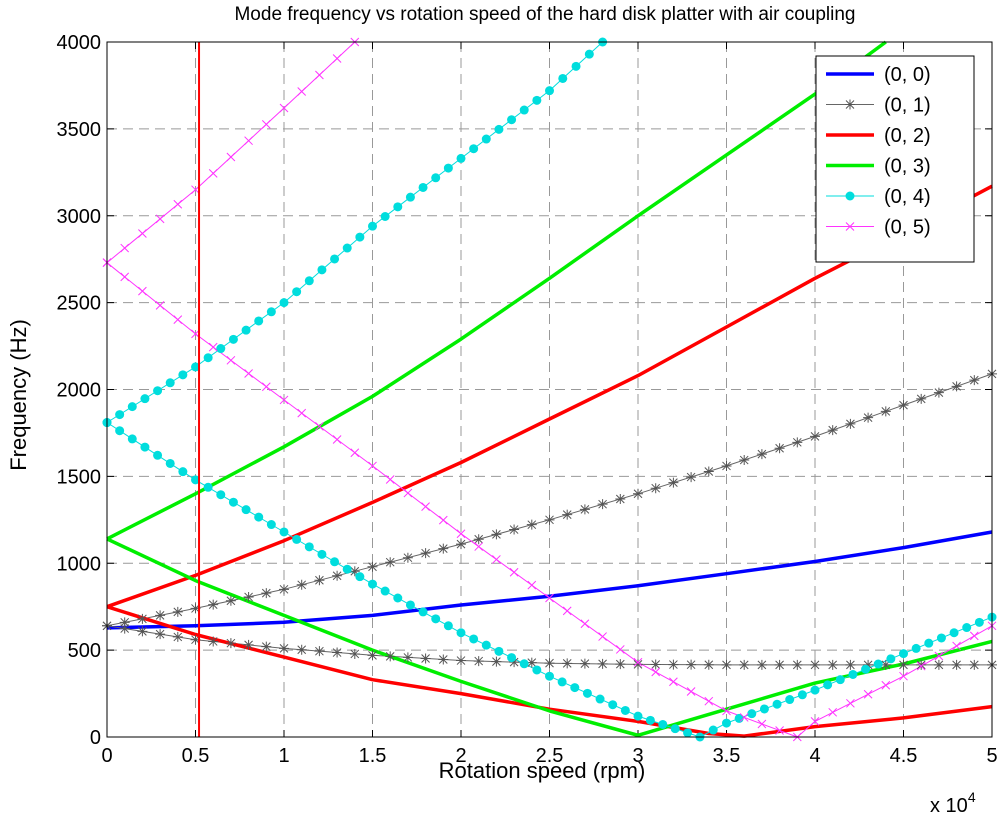 The width and height of the screenshot is (1000, 817). What do you see at coordinates (904, 756) in the screenshot?
I see `x-tick-label: 4.5` at bounding box center [904, 756].